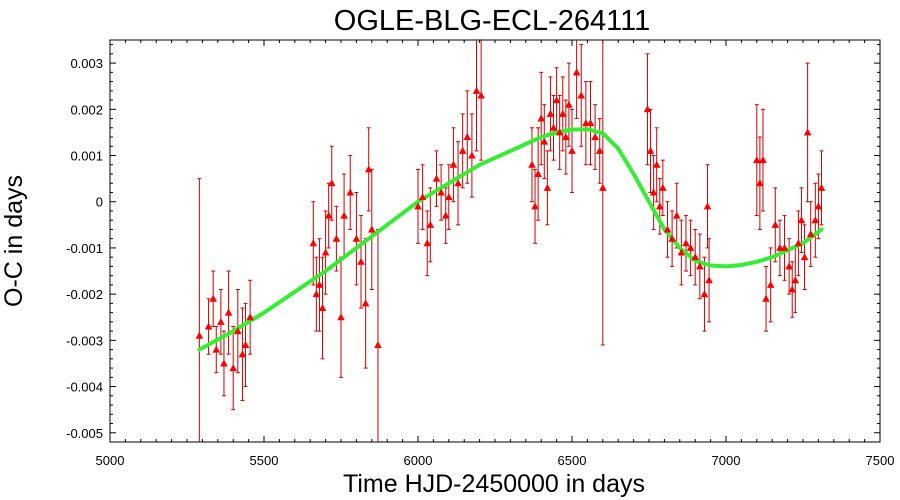 The height and width of the screenshot is (500, 900). I want to click on x-tick-label: 7000, so click(726, 460).